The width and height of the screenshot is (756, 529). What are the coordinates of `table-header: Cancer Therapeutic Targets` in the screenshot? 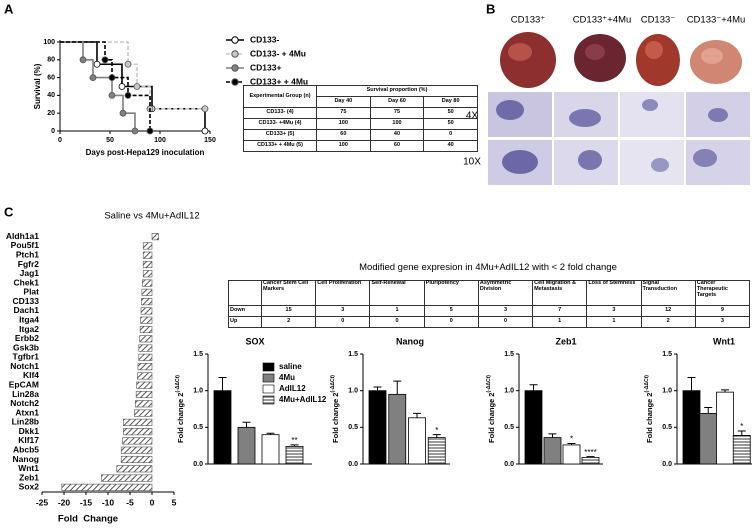 It's located at (722, 293).